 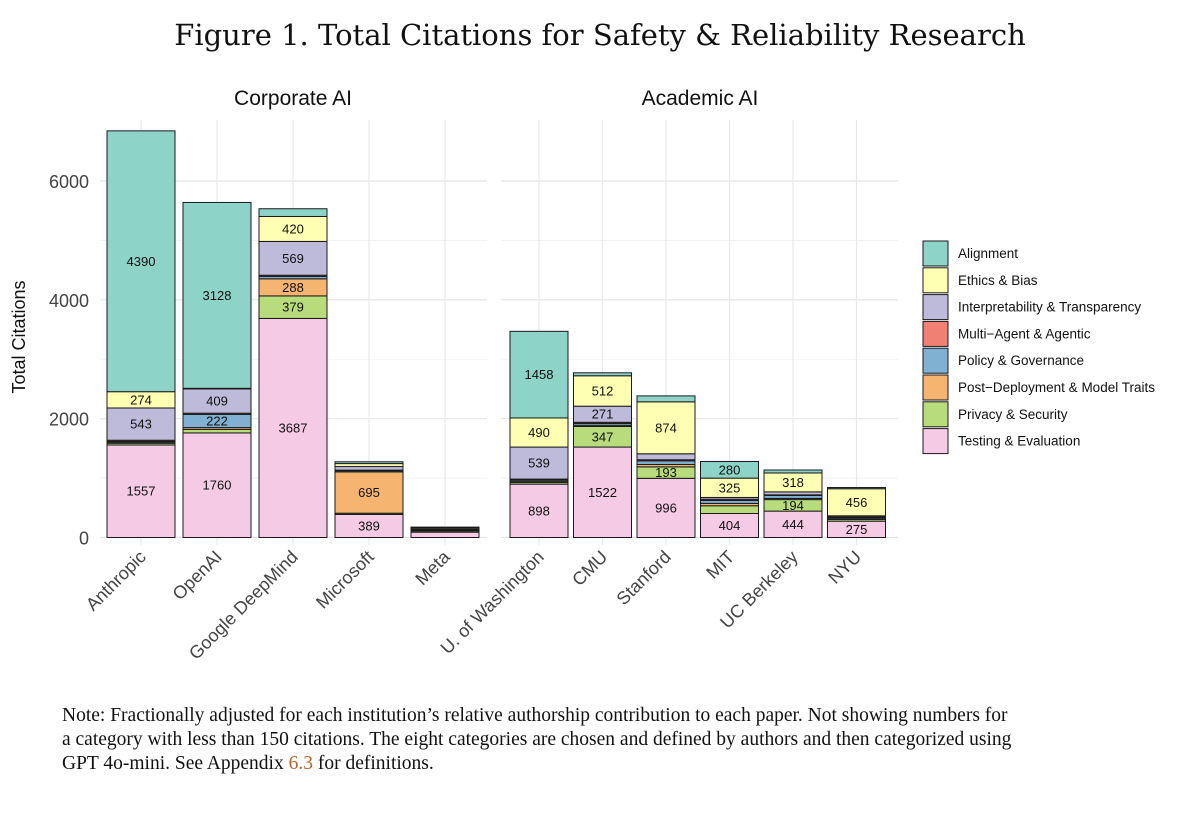 I want to click on panel-title-corporate-ai: Corporate AI, so click(x=293, y=98).